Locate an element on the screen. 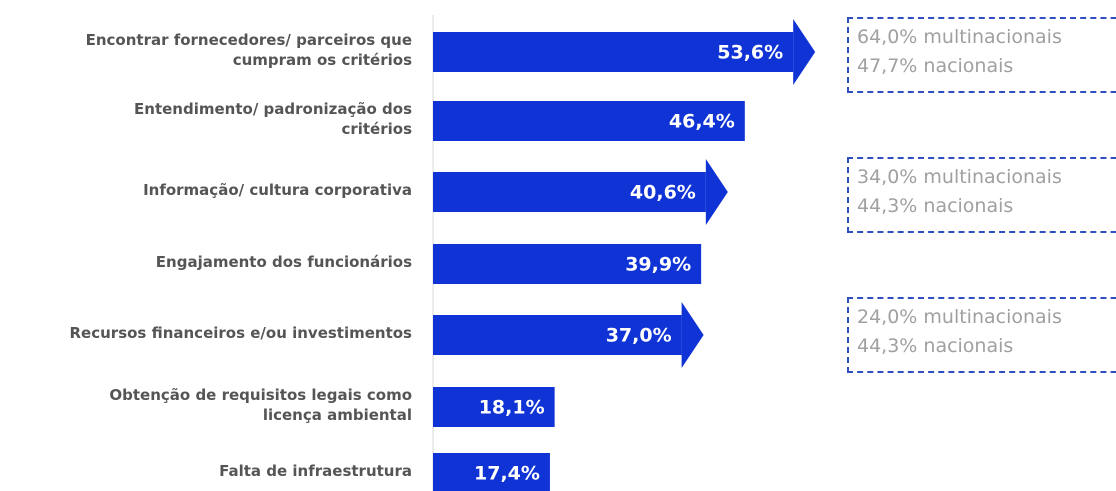 The width and height of the screenshot is (1116, 491). category-label: Informação/ cultura corporativa is located at coordinates (277, 190).